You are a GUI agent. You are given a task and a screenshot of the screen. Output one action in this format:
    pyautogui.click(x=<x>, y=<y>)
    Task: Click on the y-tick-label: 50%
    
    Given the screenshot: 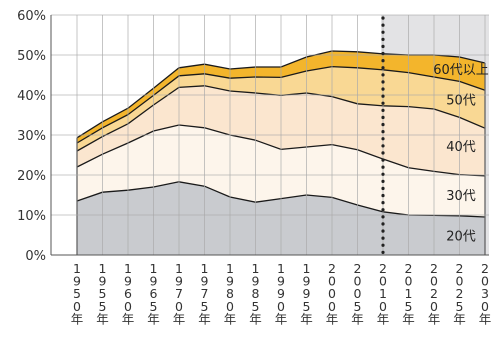 What is the action you would take?
    pyautogui.click(x=31, y=56)
    